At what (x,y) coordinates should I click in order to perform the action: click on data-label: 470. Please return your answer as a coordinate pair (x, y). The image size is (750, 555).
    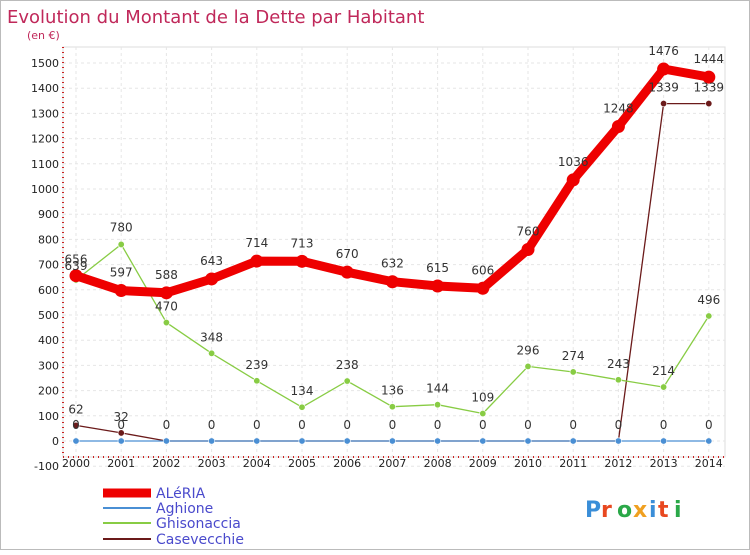
    Looking at the image, I should click on (166, 307).